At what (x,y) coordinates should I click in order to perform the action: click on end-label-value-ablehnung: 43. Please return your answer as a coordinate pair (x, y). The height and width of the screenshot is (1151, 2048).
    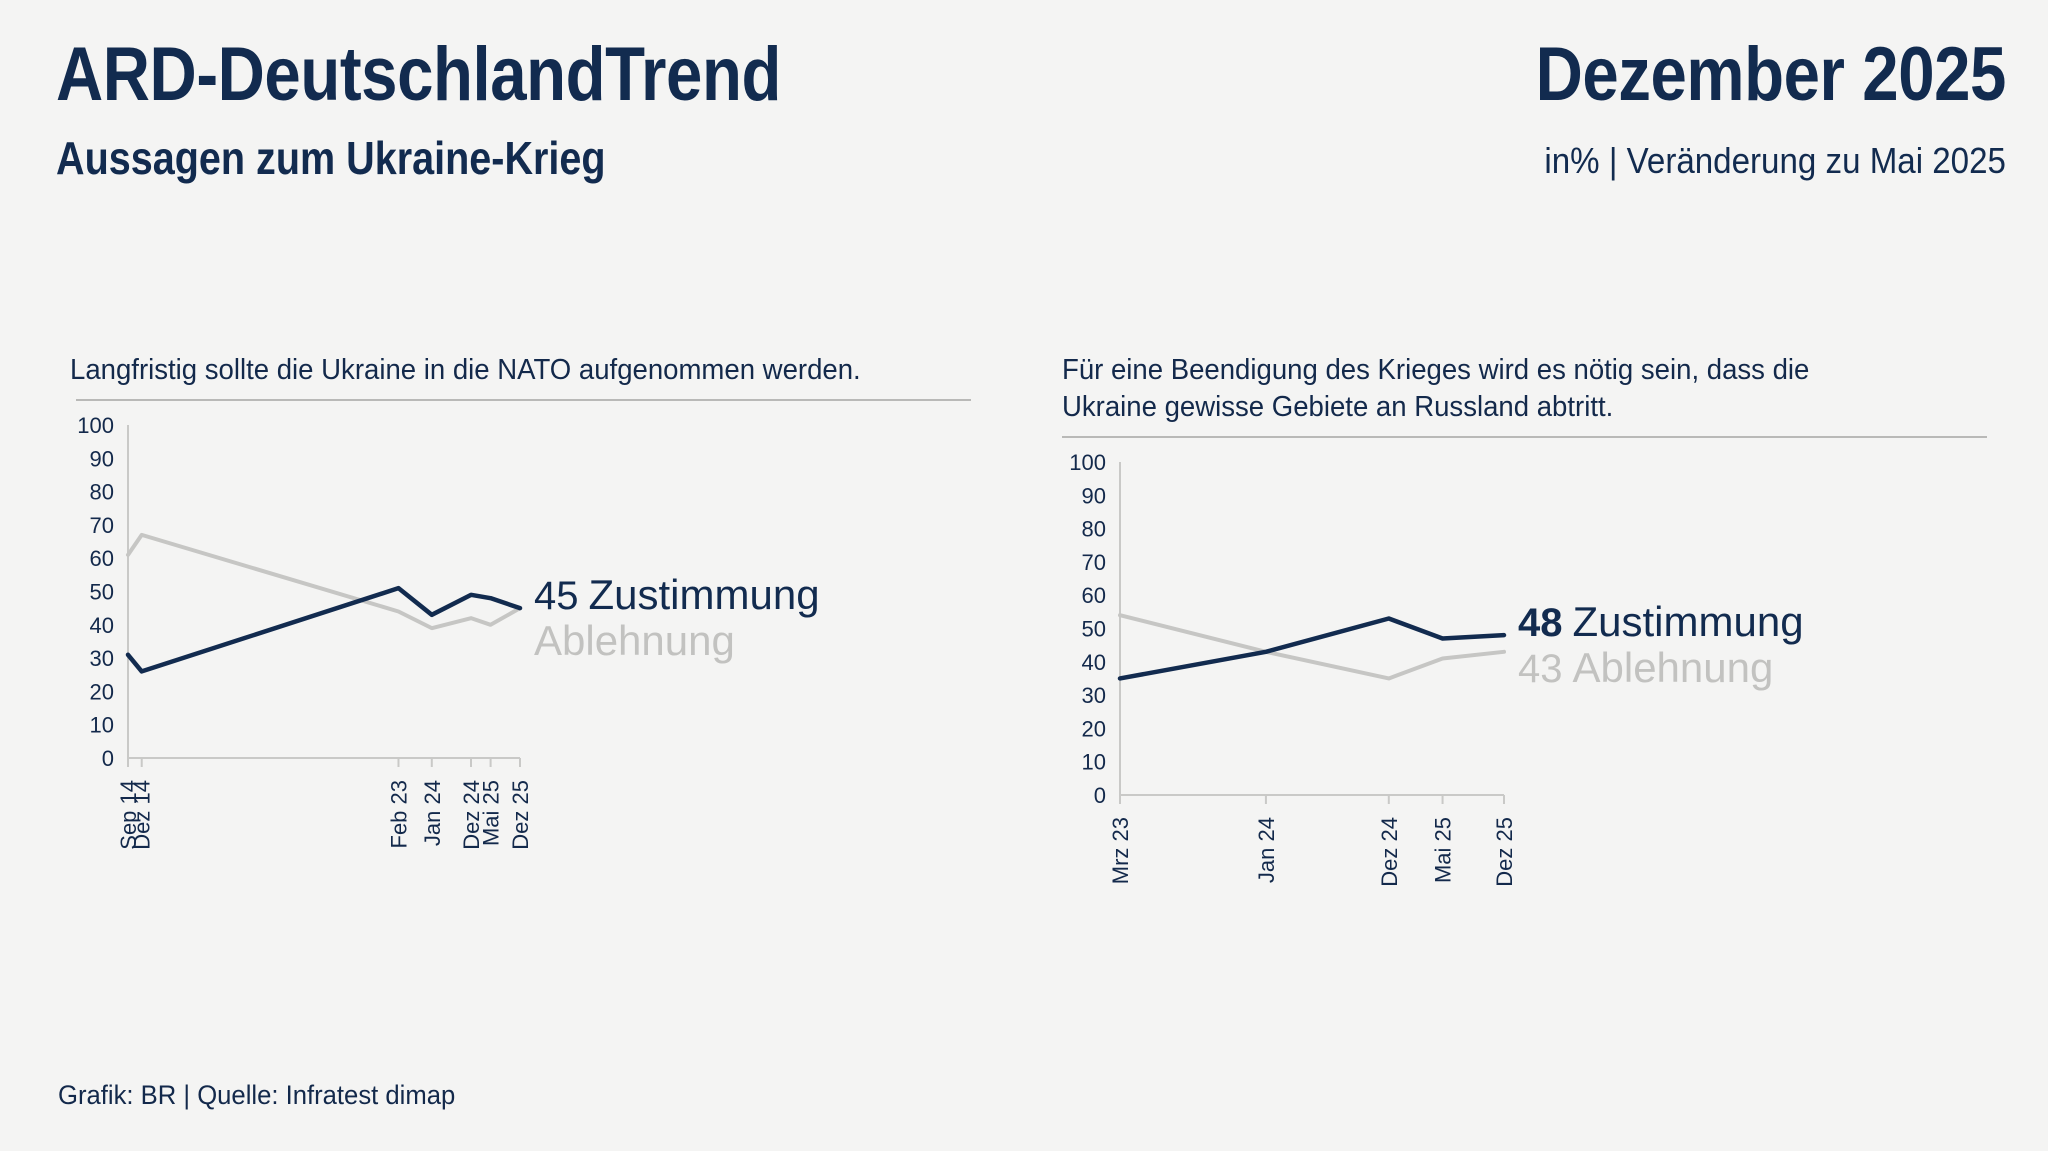
    Looking at the image, I should click on (1540, 669).